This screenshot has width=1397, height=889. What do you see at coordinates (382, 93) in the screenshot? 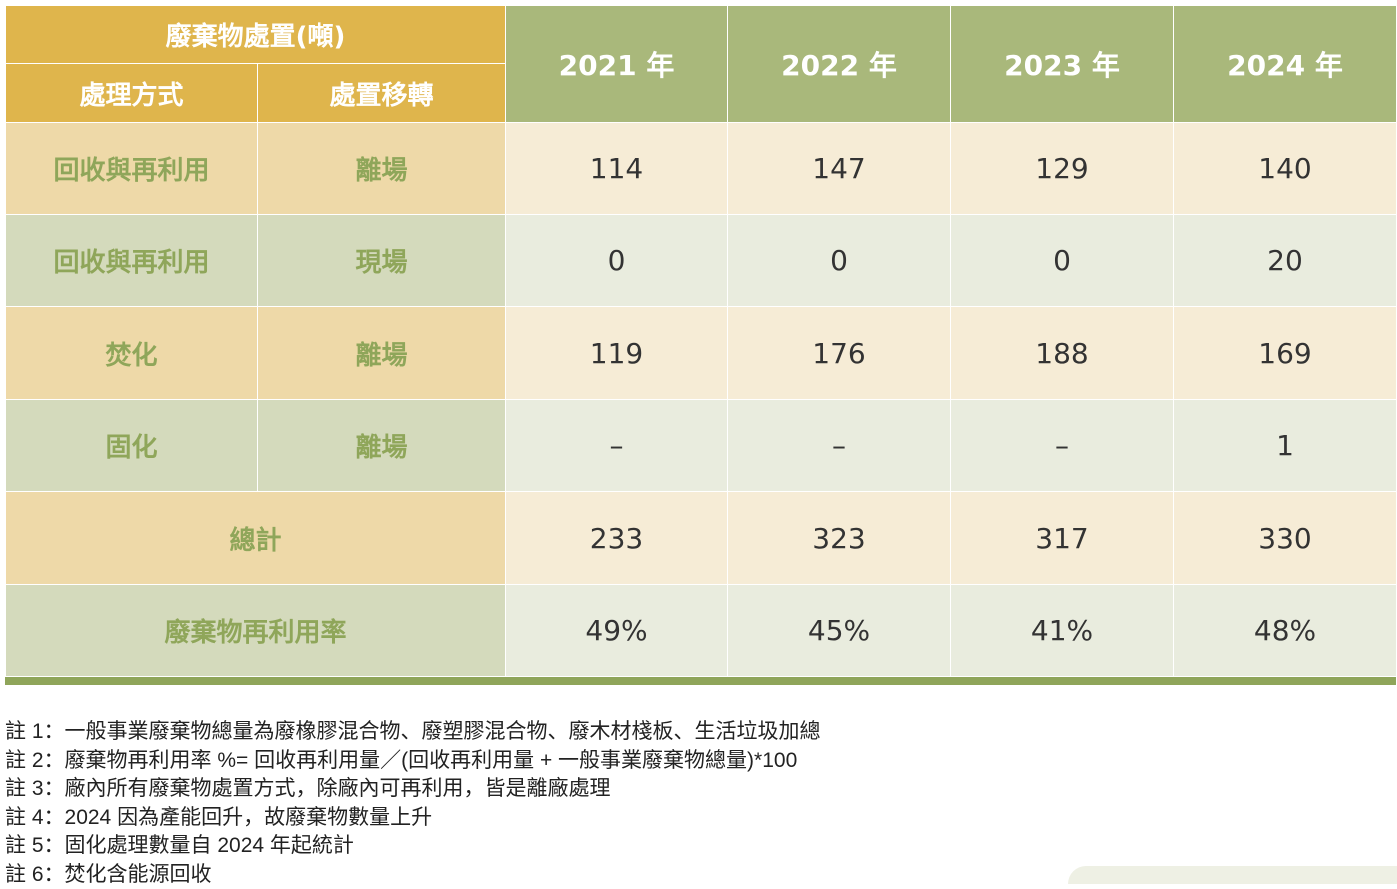
I see `header-transfer: 處置移轉` at bounding box center [382, 93].